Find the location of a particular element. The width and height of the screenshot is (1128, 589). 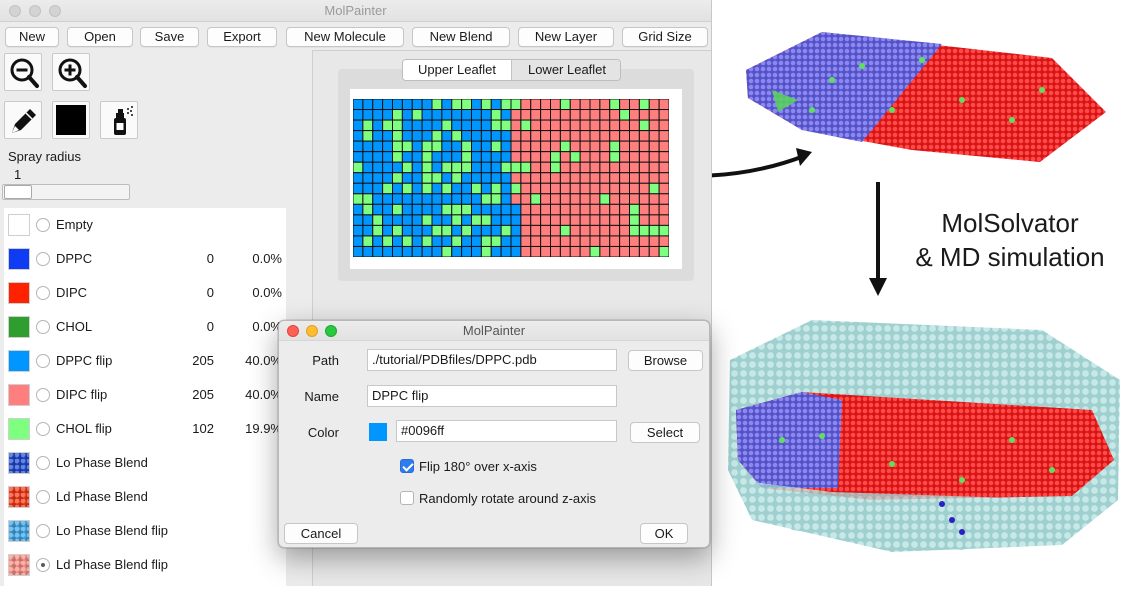

grid-size-button: Grid Size is located at coordinates (665, 37).